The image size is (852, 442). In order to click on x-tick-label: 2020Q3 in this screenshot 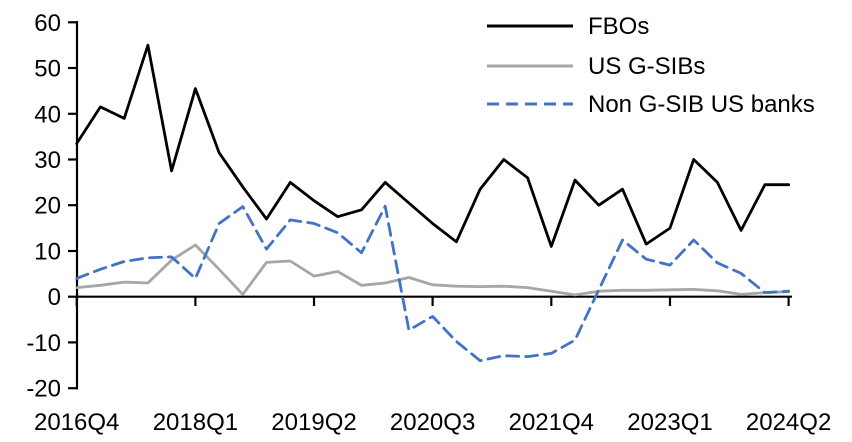, I will do `click(432, 422)`.